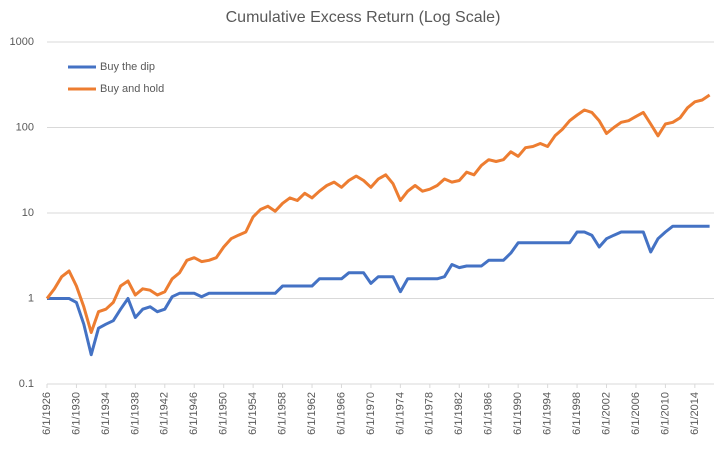 The image size is (727, 457). Describe the element at coordinates (25, 127) in the screenshot. I see `y-tick-label: 100` at that location.